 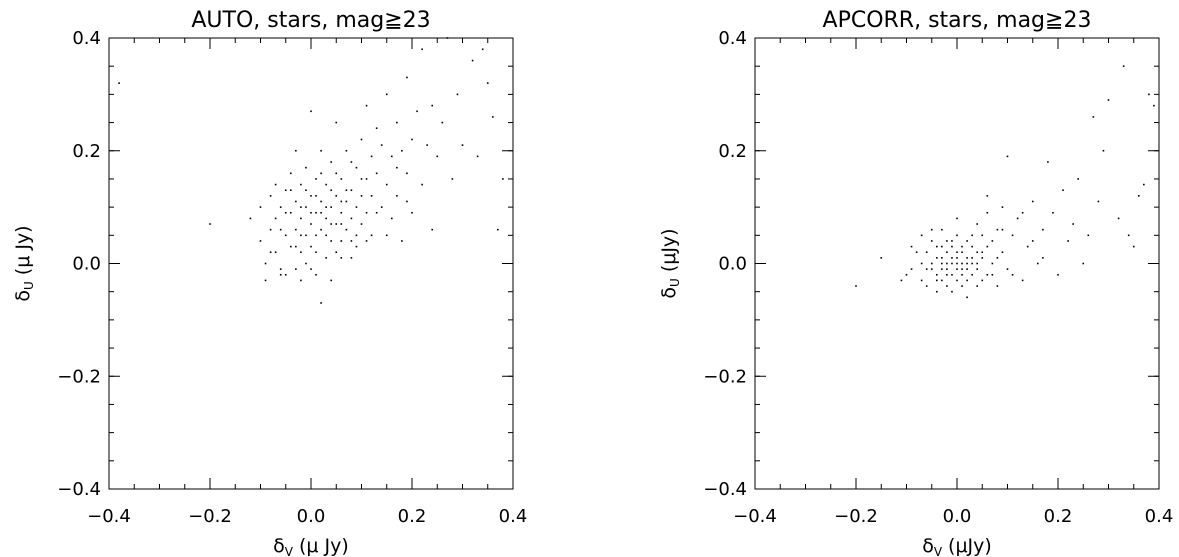 I want to click on x-tick-label: −0.4, so click(x=109, y=516).